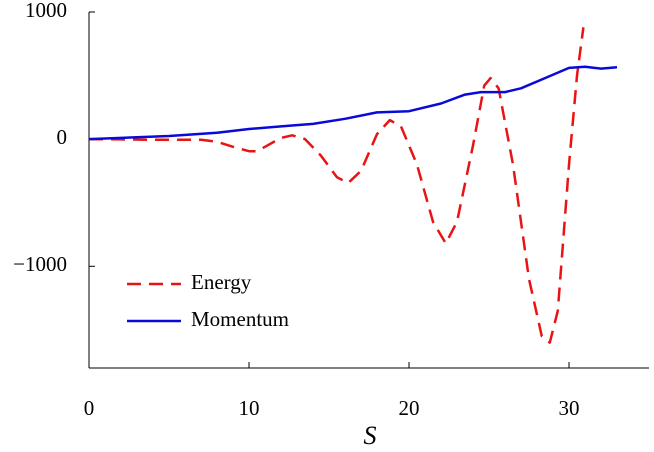 The image size is (654, 452). Describe the element at coordinates (62, 137) in the screenshot. I see `y-tick-label: 0` at that location.